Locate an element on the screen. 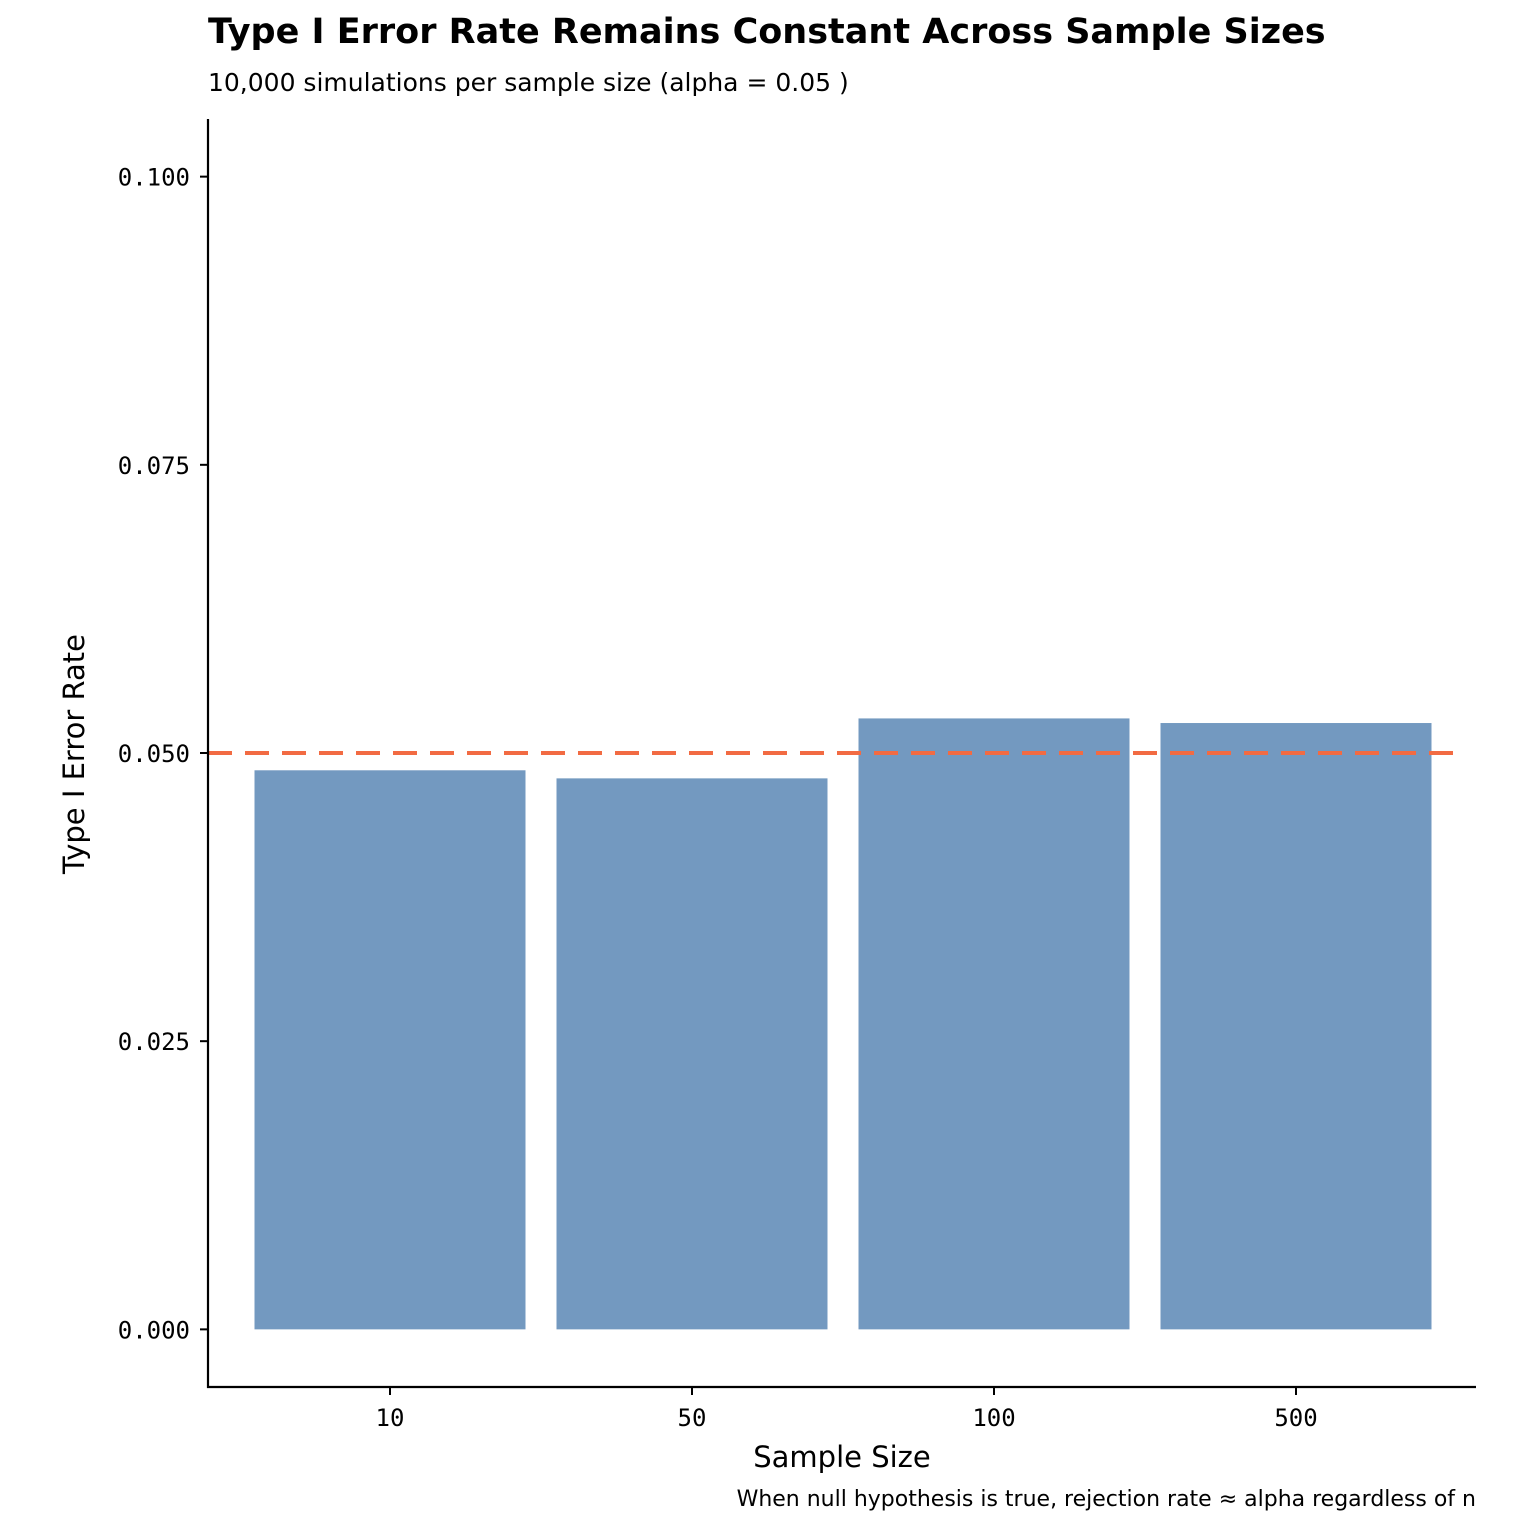 Image resolution: width=1536 pixels, height=1536 pixels. x-tick-label: 500 is located at coordinates (1295, 1418).